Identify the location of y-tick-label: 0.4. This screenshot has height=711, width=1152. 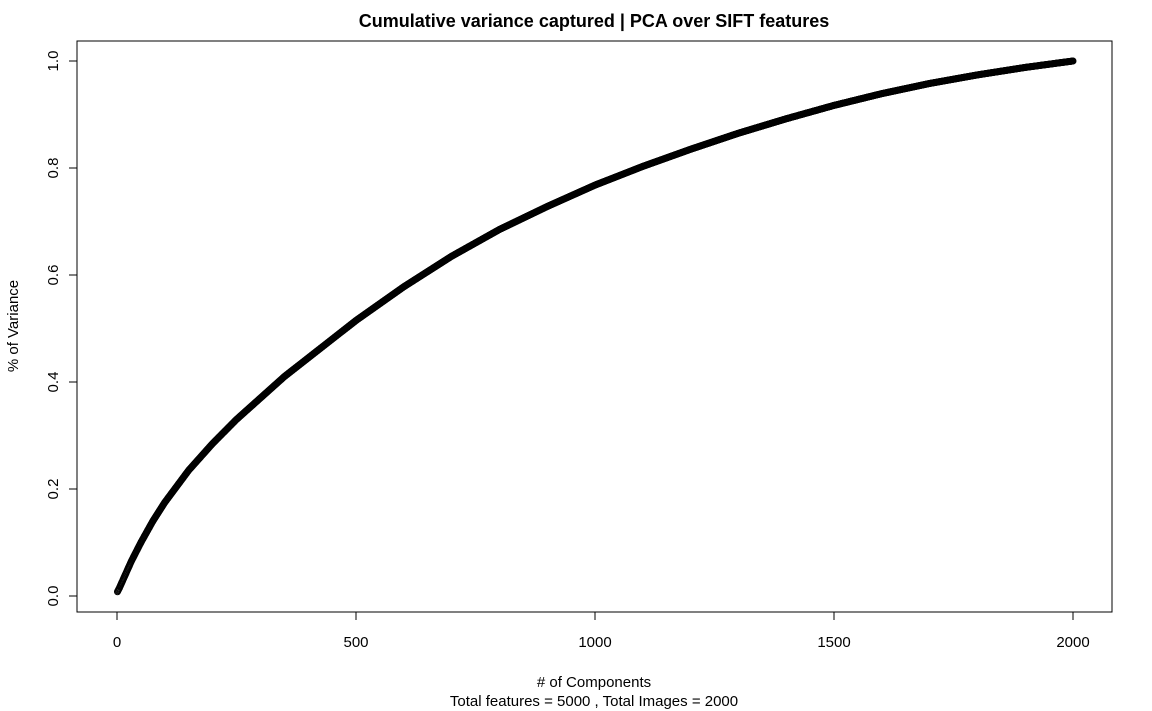
(53, 382).